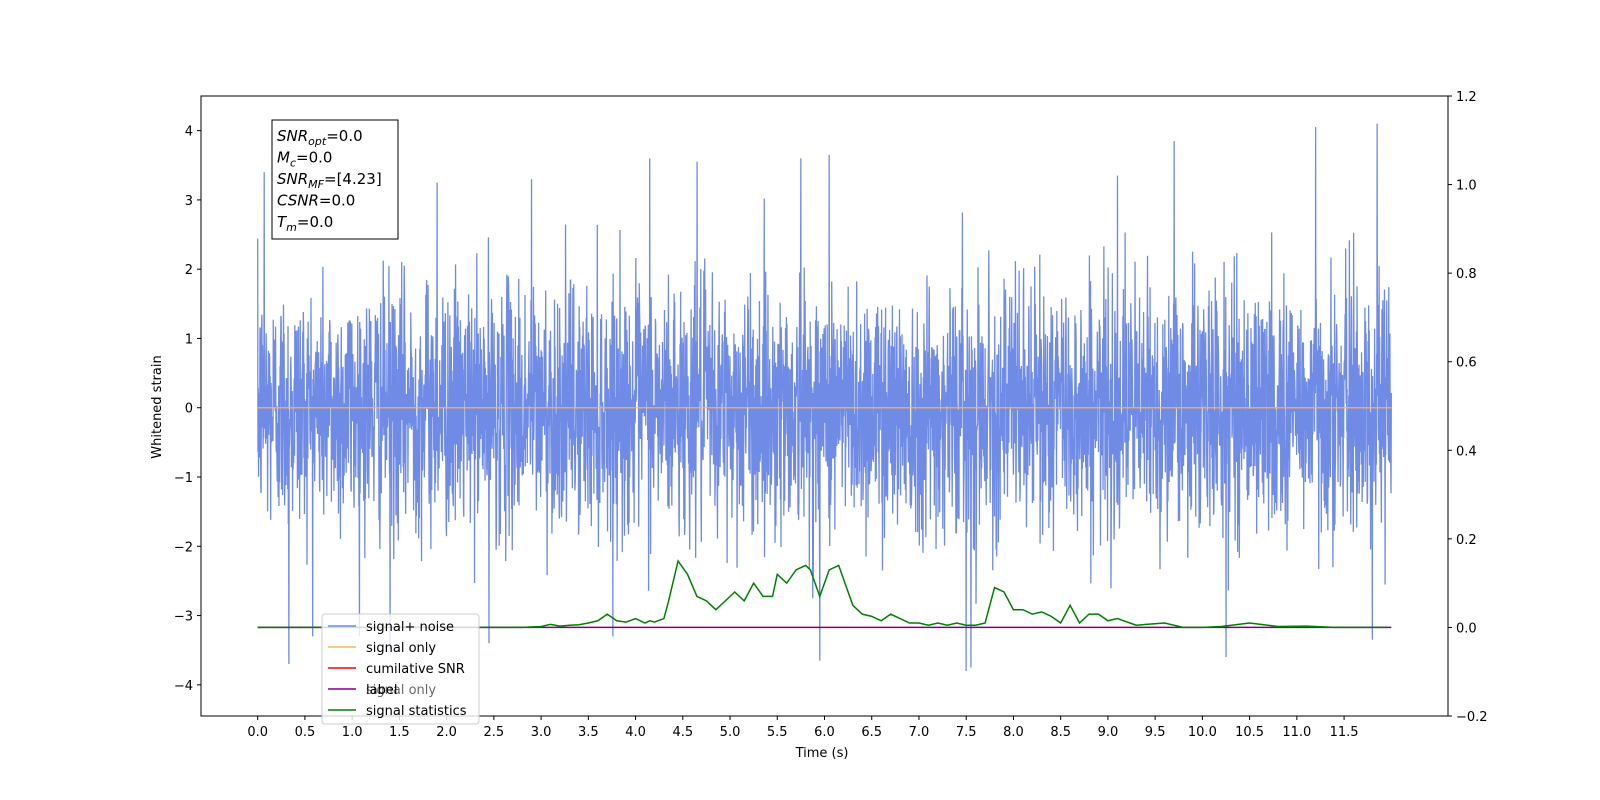 The width and height of the screenshot is (1600, 800). I want to click on legend-label: signal statistics, so click(416, 711).